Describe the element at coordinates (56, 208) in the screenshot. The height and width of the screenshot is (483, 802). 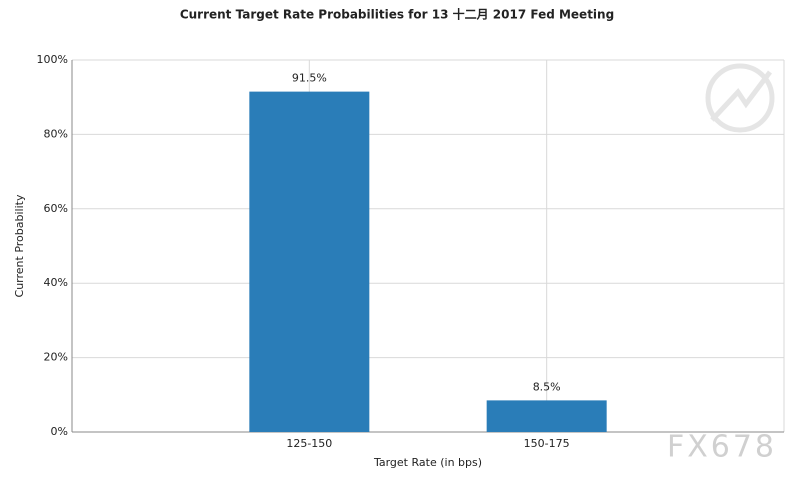
I see `y-tick-label: 60%` at that location.